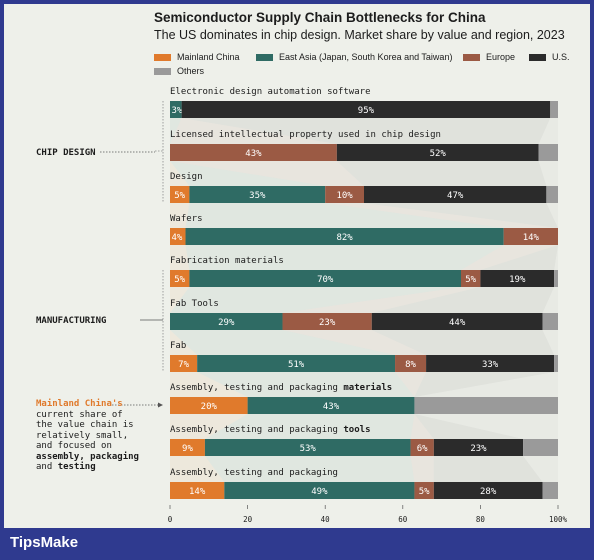  Describe the element at coordinates (79, 404) in the screenshot. I see `annotation-highlight: Mainland China's` at that location.